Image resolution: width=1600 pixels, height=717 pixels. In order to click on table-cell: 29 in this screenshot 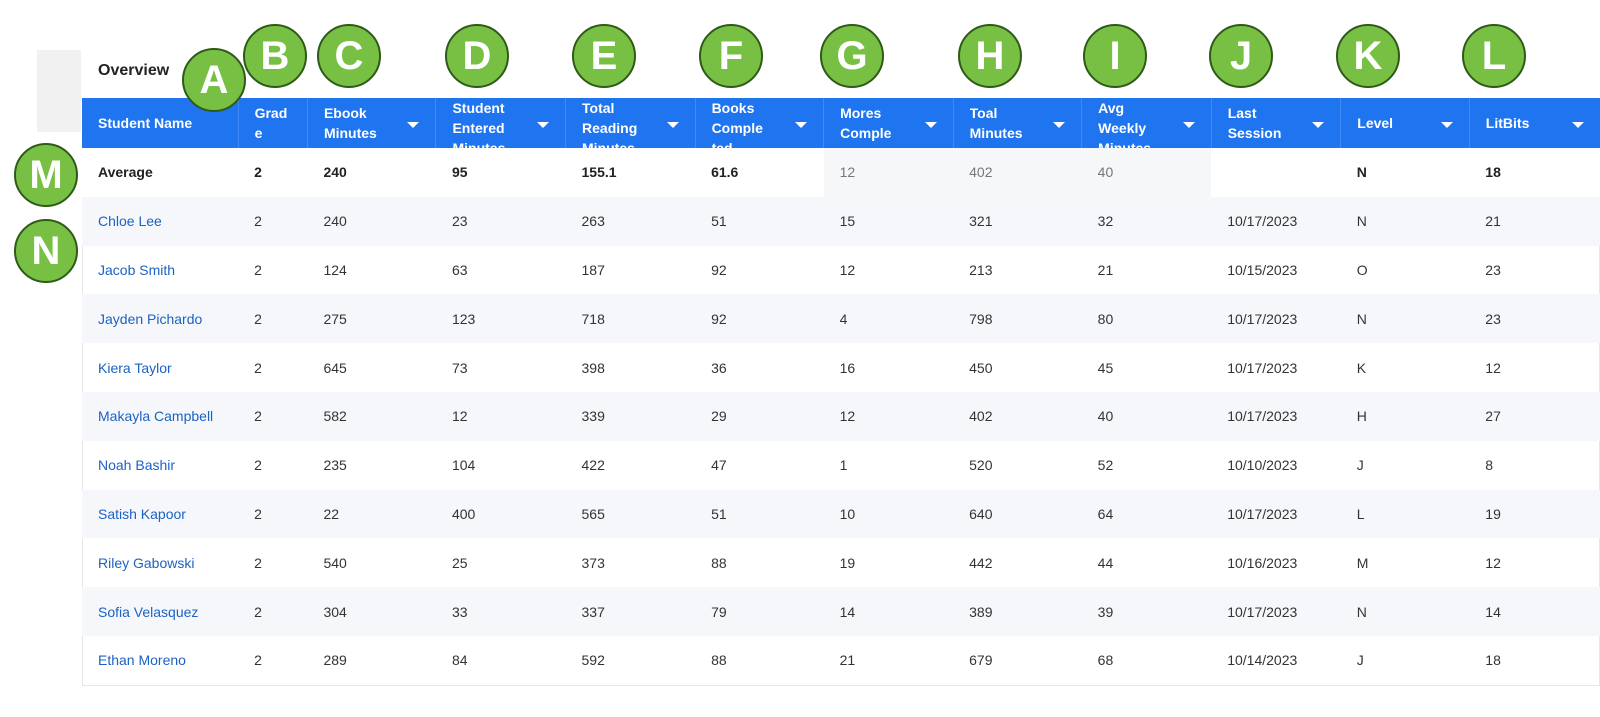, I will do `click(759, 416)`.